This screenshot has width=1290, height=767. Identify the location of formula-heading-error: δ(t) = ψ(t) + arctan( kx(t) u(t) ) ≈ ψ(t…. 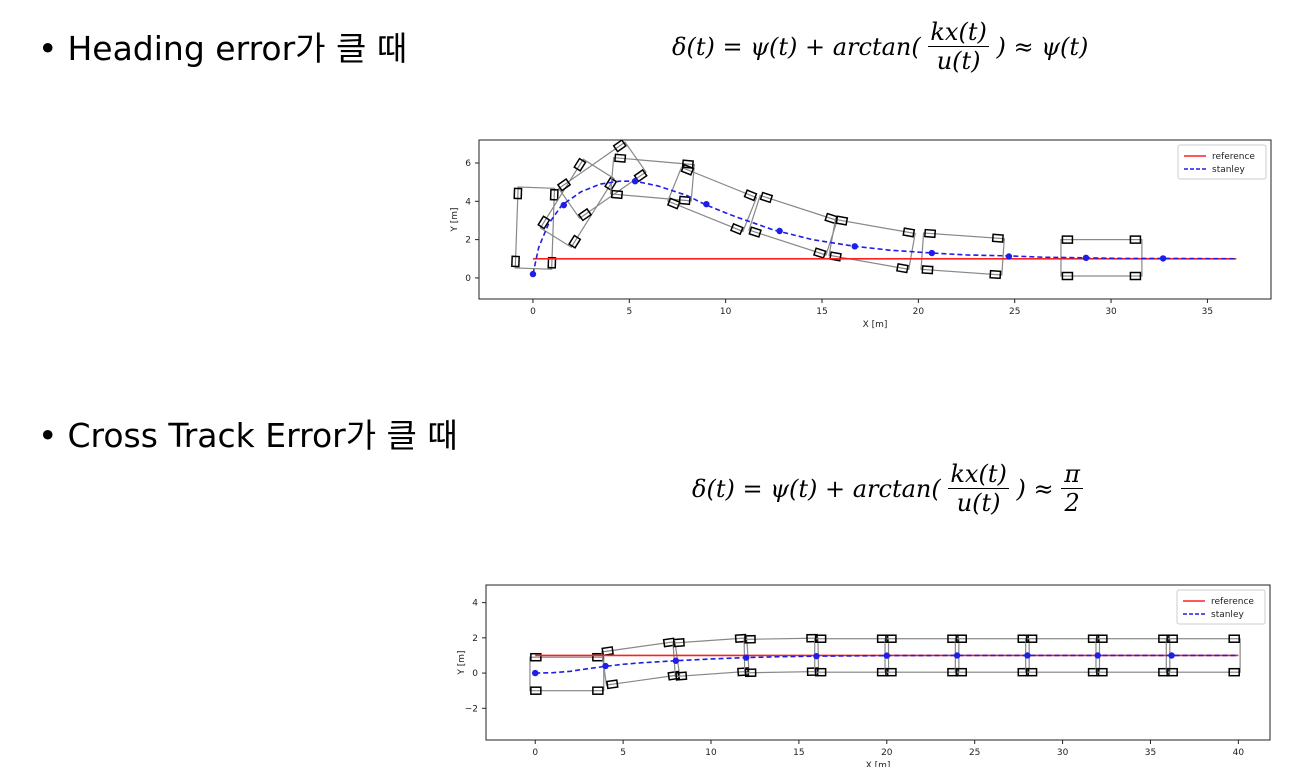
(880, 46).